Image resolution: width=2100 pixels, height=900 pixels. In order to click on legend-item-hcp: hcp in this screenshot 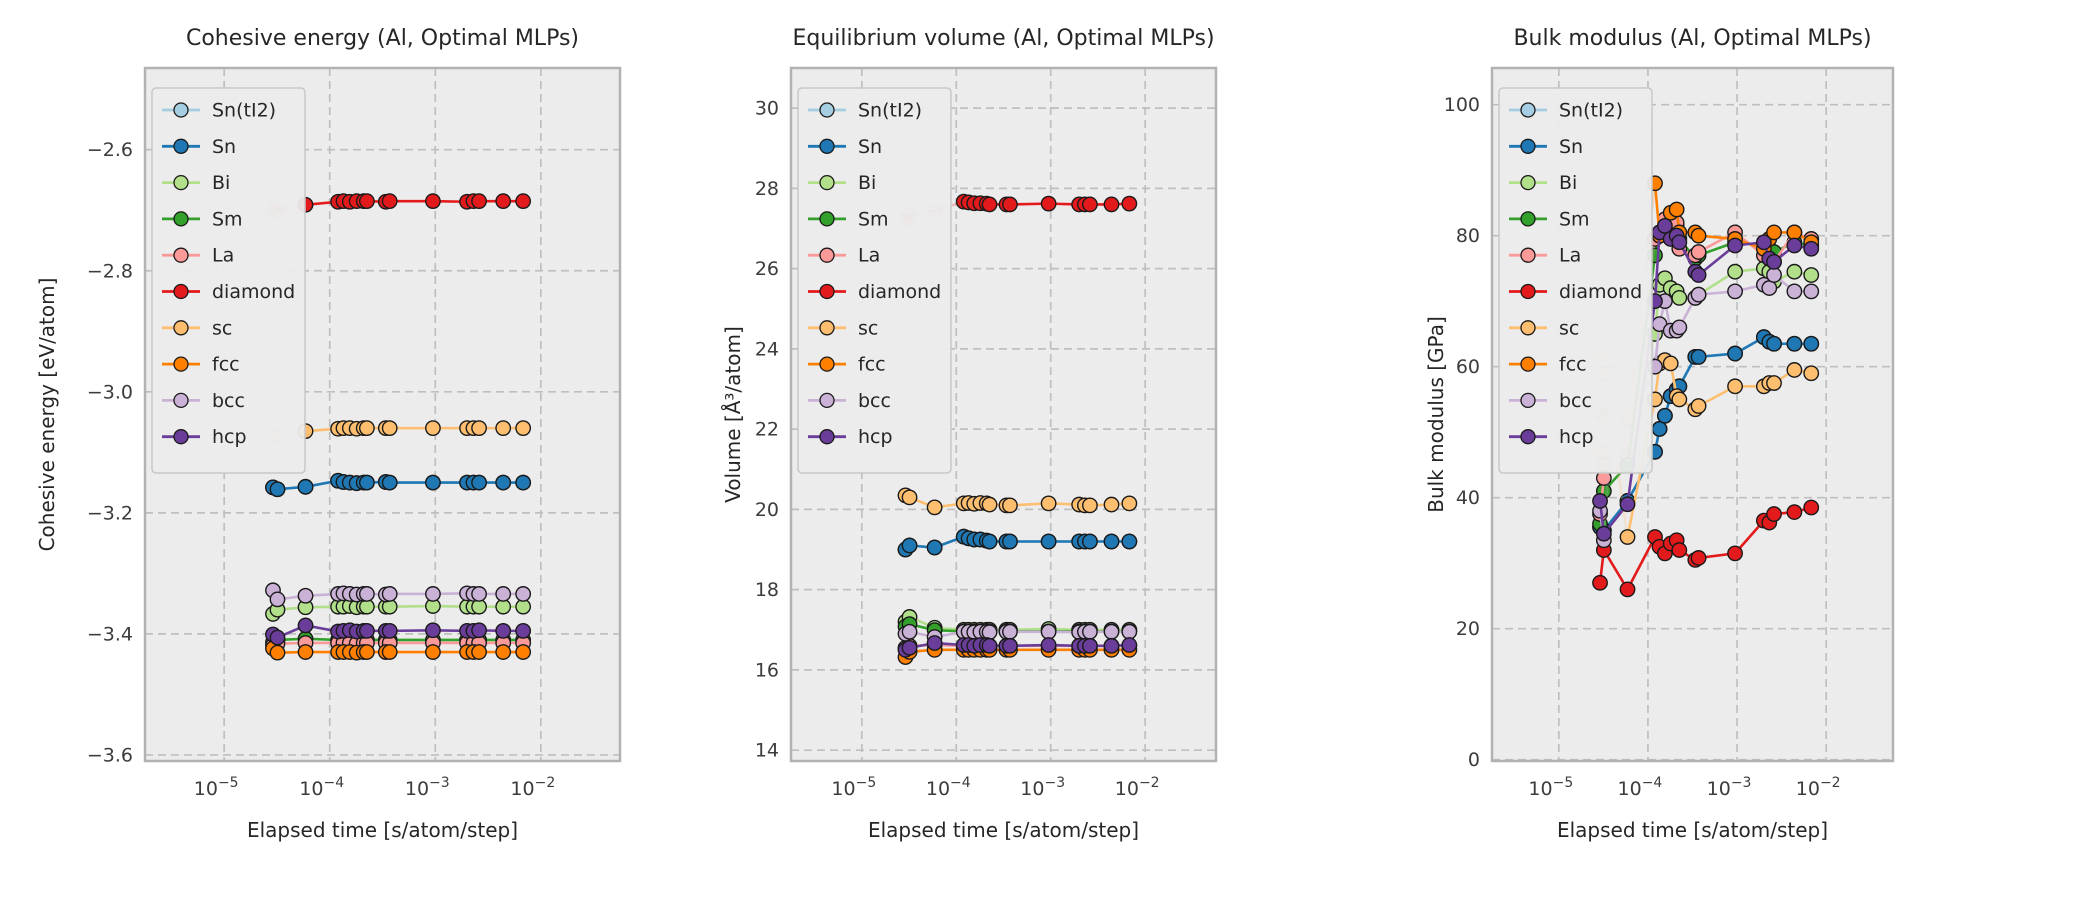, I will do `click(204, 437)`.